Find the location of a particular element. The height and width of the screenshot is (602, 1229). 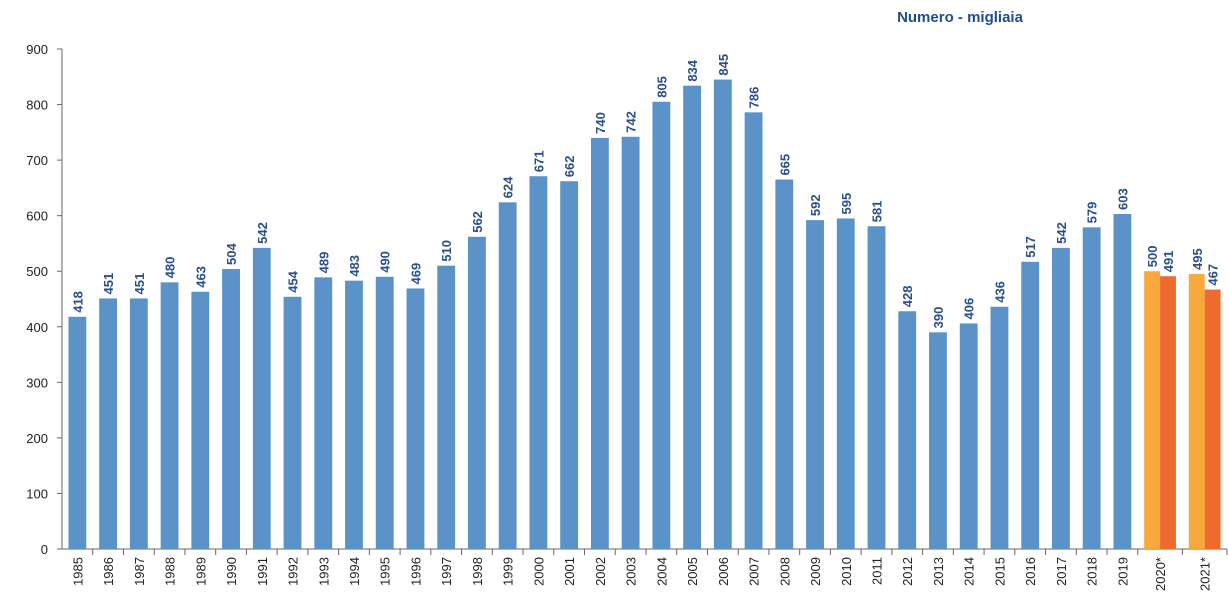

value-label: 517 is located at coordinates (1030, 247).